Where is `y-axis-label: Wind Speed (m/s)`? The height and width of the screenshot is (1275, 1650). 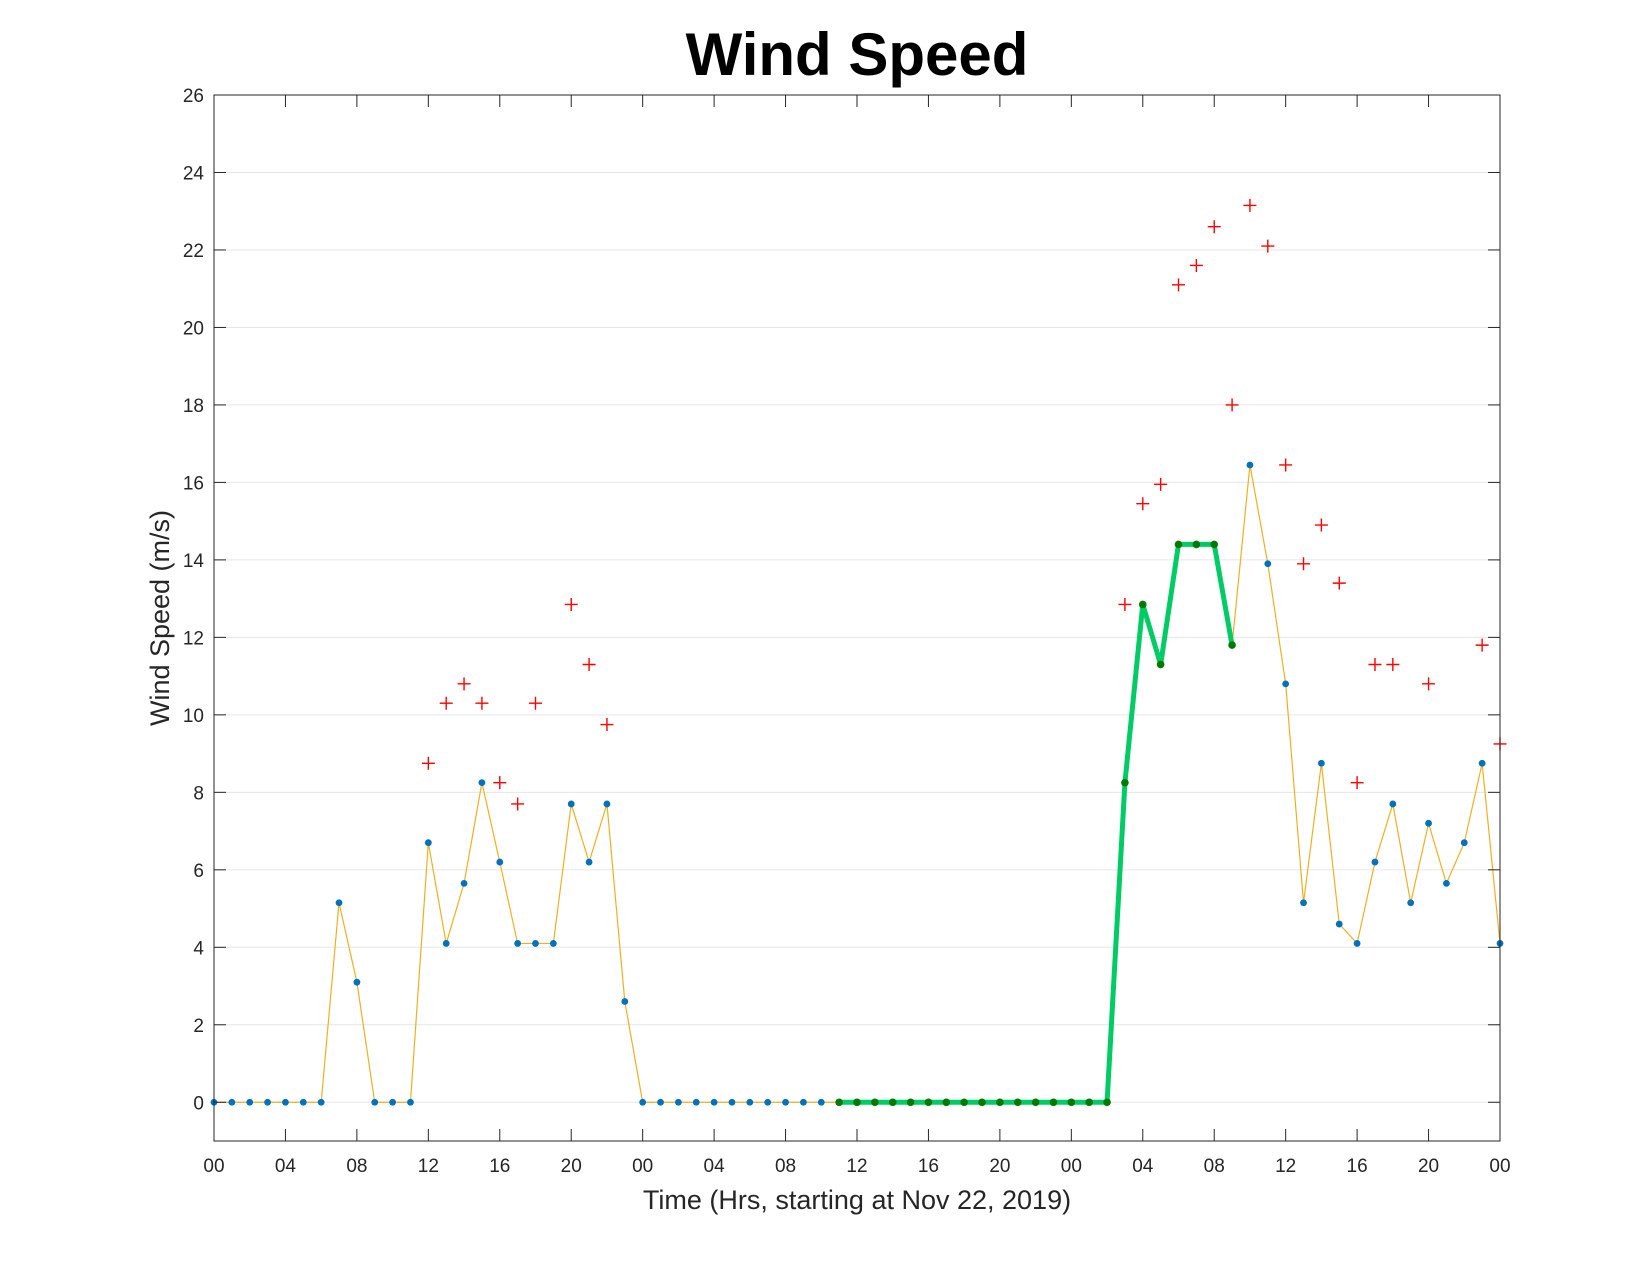 y-axis-label: Wind Speed (m/s) is located at coordinates (160, 618).